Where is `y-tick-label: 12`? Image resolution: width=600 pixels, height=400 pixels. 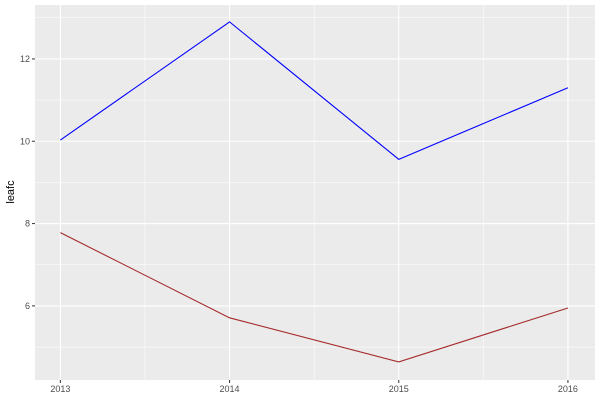 y-tick-label: 12 is located at coordinates (25, 59).